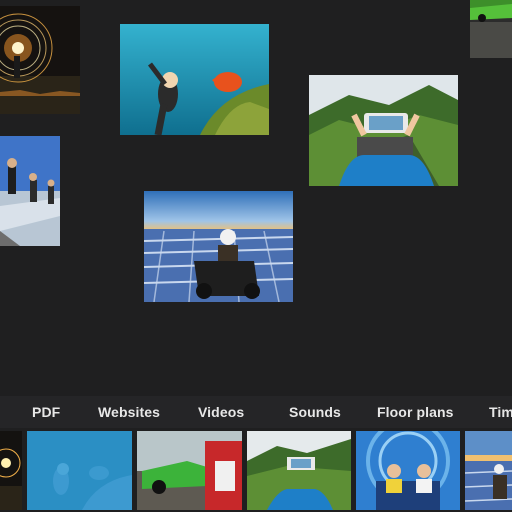 This screenshot has width=512, height=512. Describe the element at coordinates (299, 470) in the screenshot. I see `thumbnail-mountain-hiker` at that location.